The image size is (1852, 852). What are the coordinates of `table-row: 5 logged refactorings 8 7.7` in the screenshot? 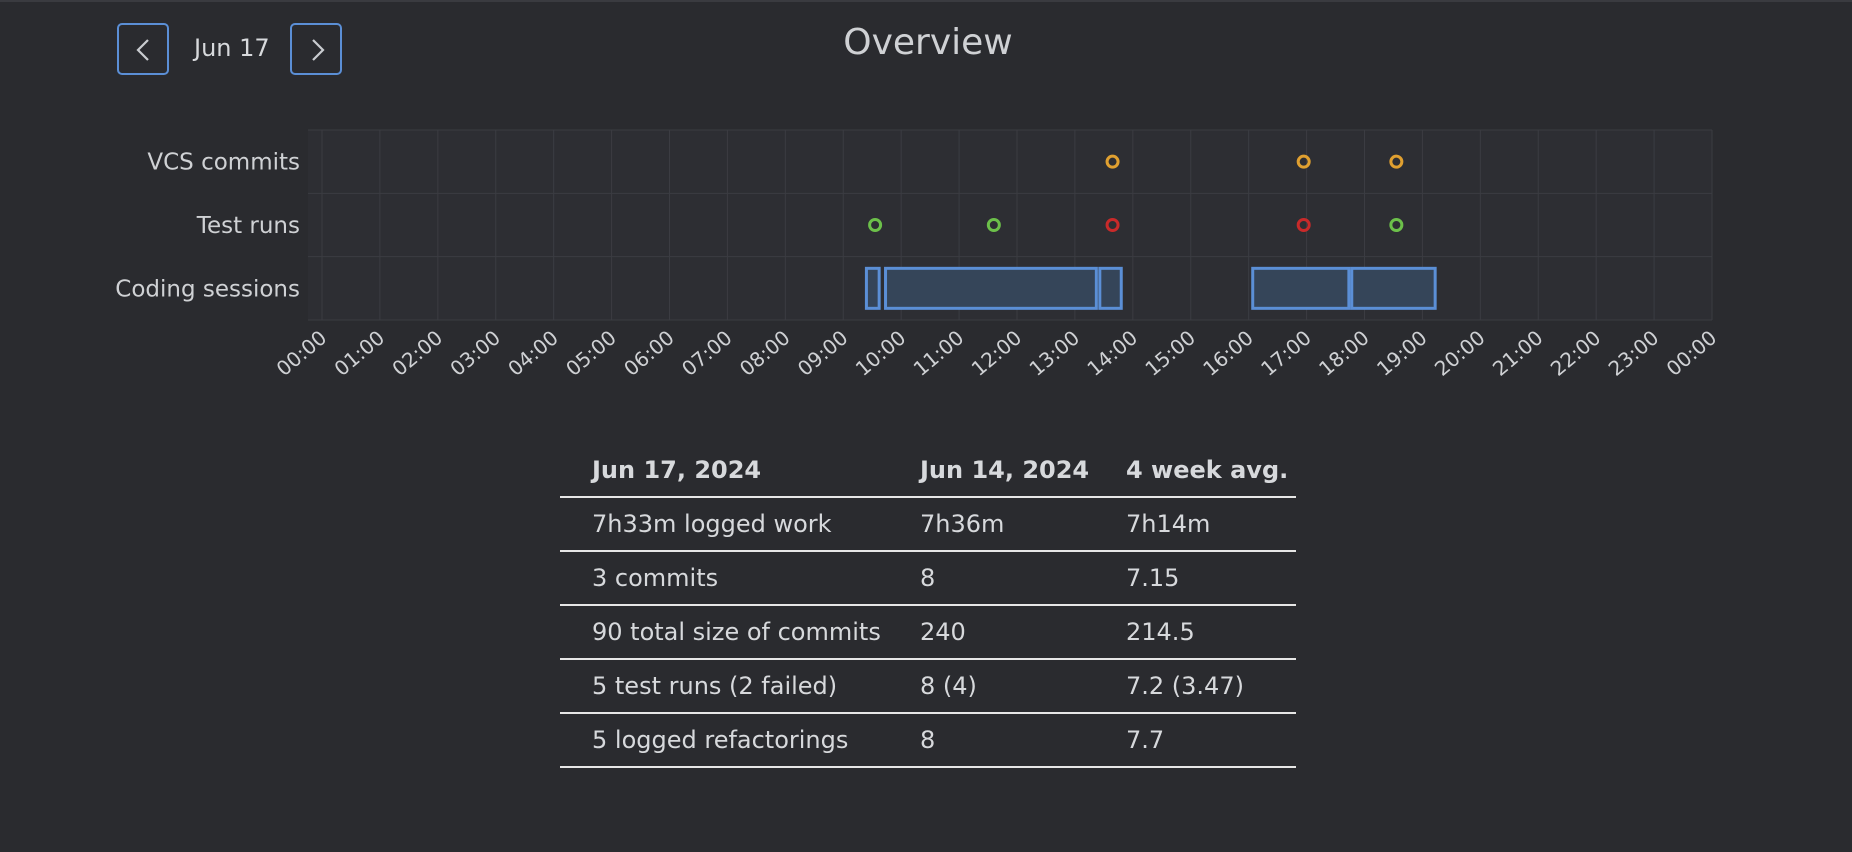 It's located at (928, 740).